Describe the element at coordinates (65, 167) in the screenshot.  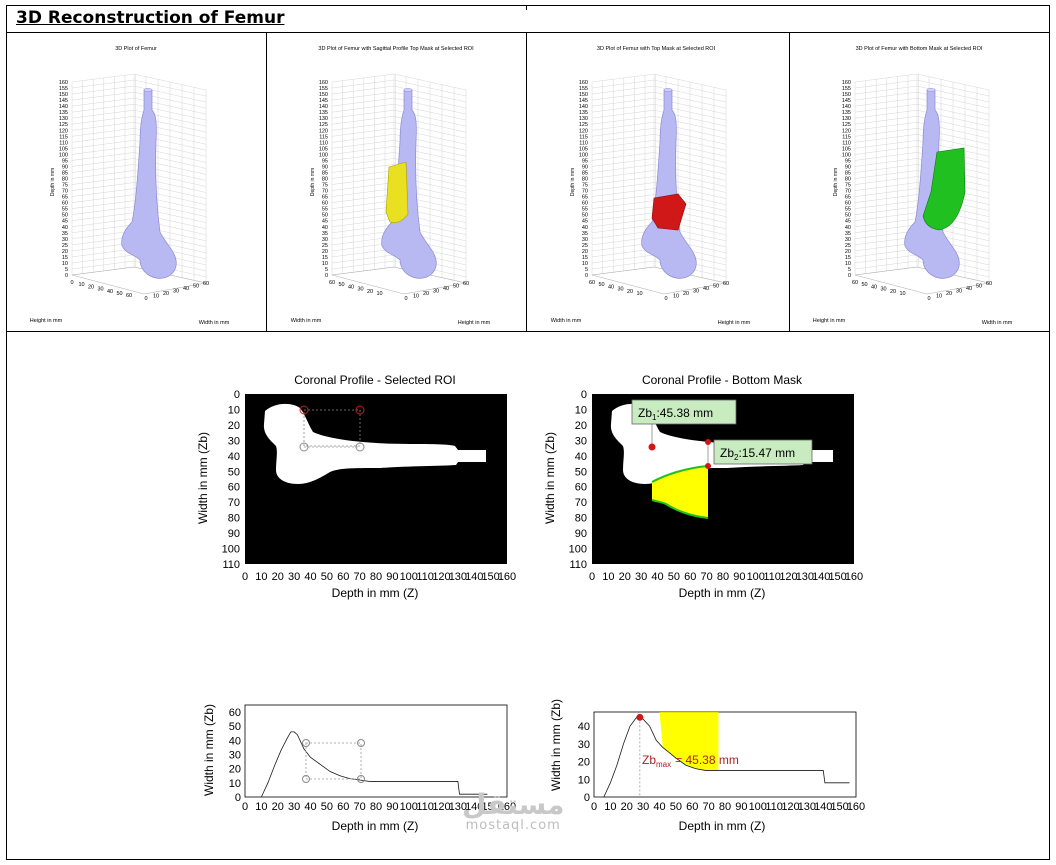
I see `z-tick-label: 90` at that location.